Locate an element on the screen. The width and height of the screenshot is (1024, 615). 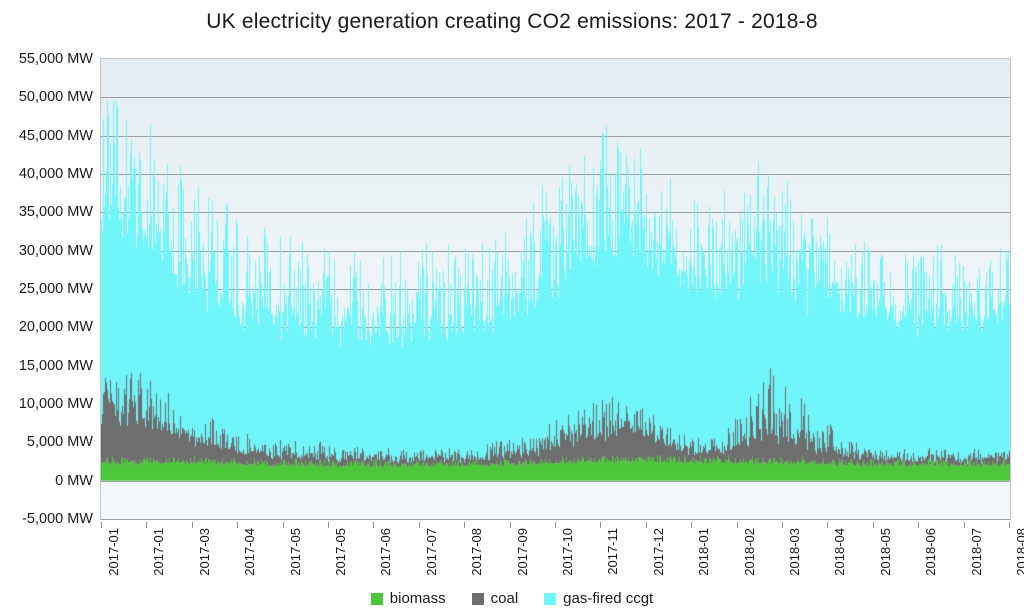
y-axis-tick-label: 15,000 MW is located at coordinates (55, 365).